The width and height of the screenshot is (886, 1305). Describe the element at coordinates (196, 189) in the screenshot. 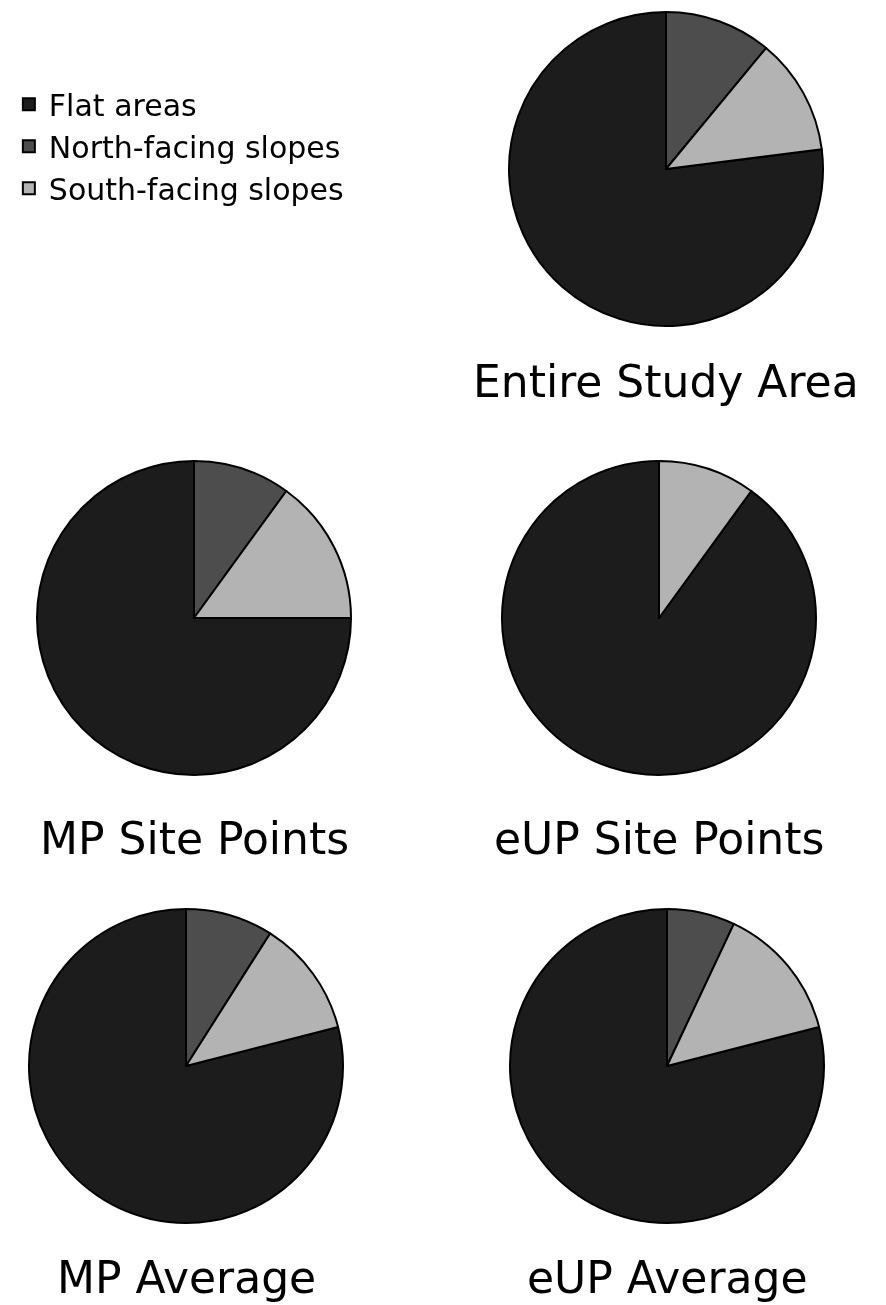

I see `legend-label: South-facing slopes` at that location.